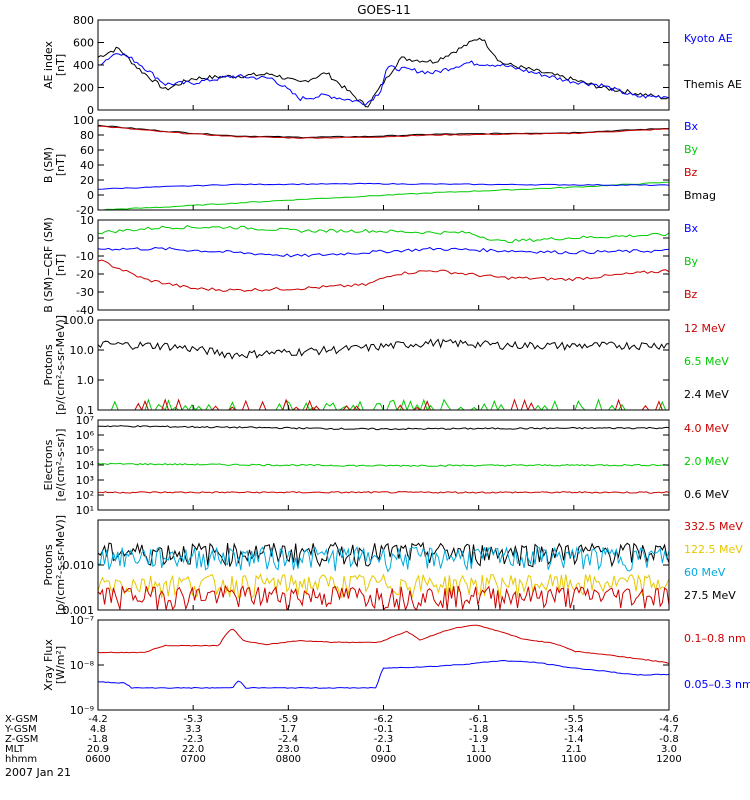 This screenshot has width=750, height=800. What do you see at coordinates (83, 43) in the screenshot?
I see `y-tick-label: 600` at bounding box center [83, 43].